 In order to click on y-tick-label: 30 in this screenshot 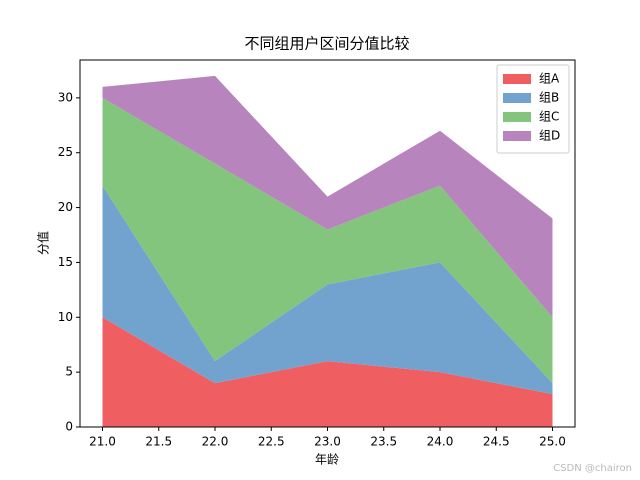, I will do `click(65, 97)`.